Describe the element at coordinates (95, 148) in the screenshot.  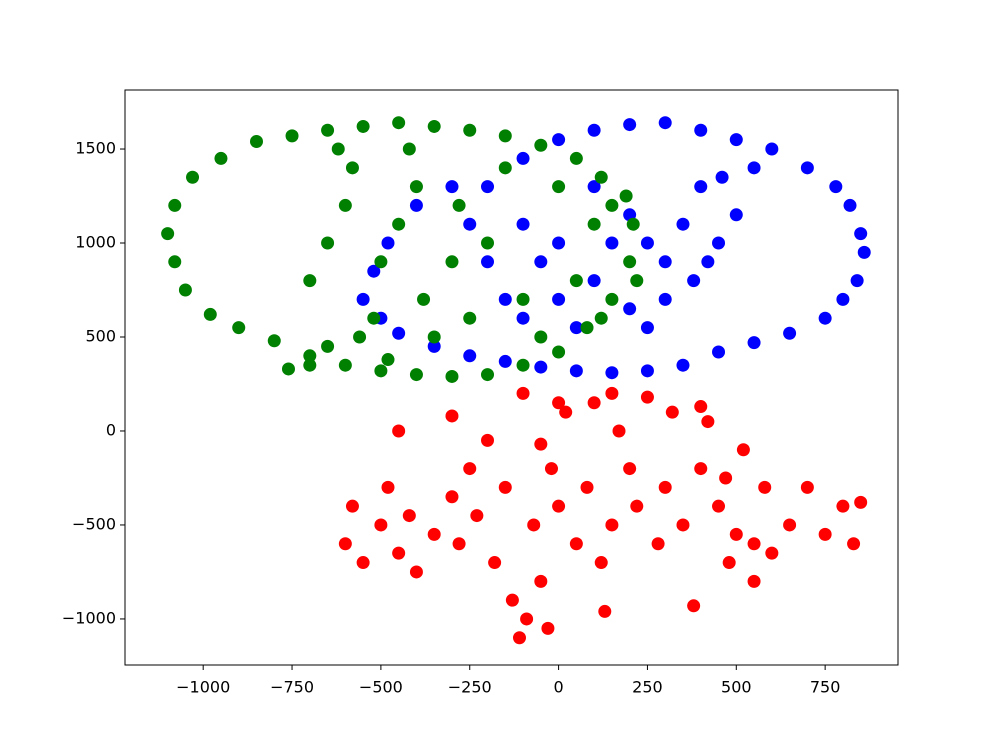
I see `y-tick-label: 1500` at that location.